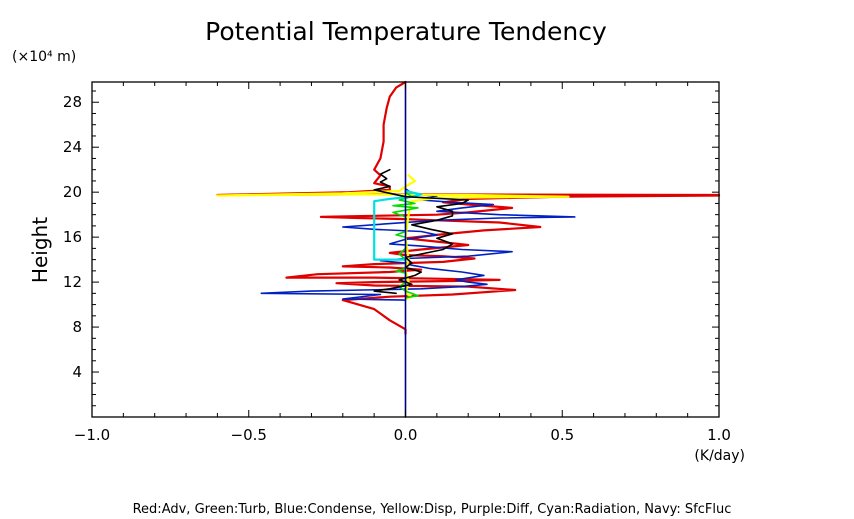 The image size is (854, 519). I want to click on x-tick-label: −0.5, so click(249, 435).